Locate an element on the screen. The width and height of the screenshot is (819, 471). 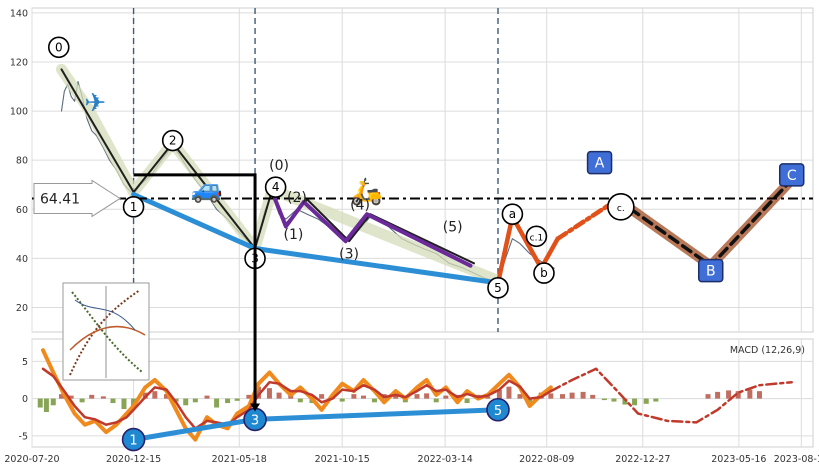
reference-value-callout is located at coordinates (77, 198).